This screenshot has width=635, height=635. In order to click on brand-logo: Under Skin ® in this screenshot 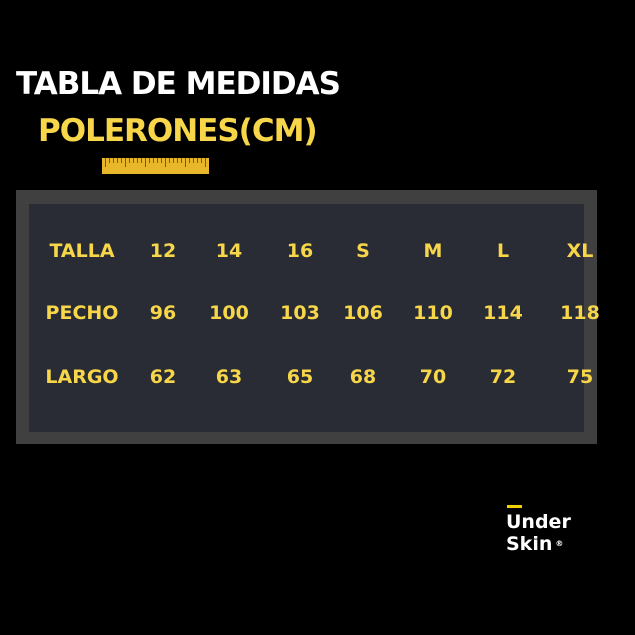, I will do `click(538, 533)`.